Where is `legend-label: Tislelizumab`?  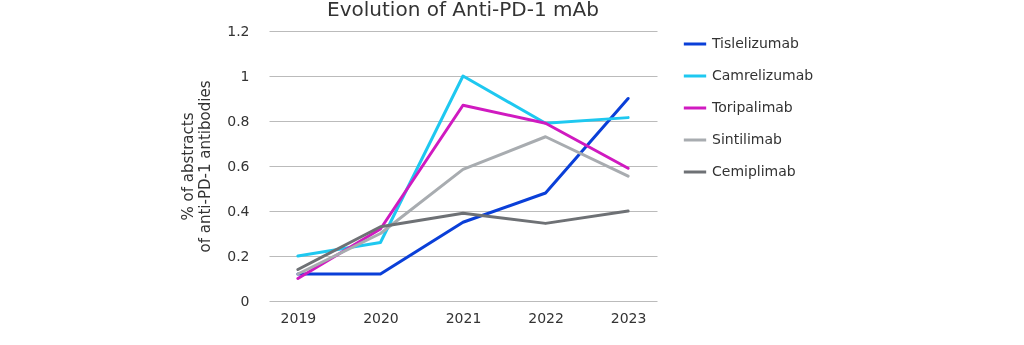 legend-label: Tislelizumab is located at coordinates (755, 43).